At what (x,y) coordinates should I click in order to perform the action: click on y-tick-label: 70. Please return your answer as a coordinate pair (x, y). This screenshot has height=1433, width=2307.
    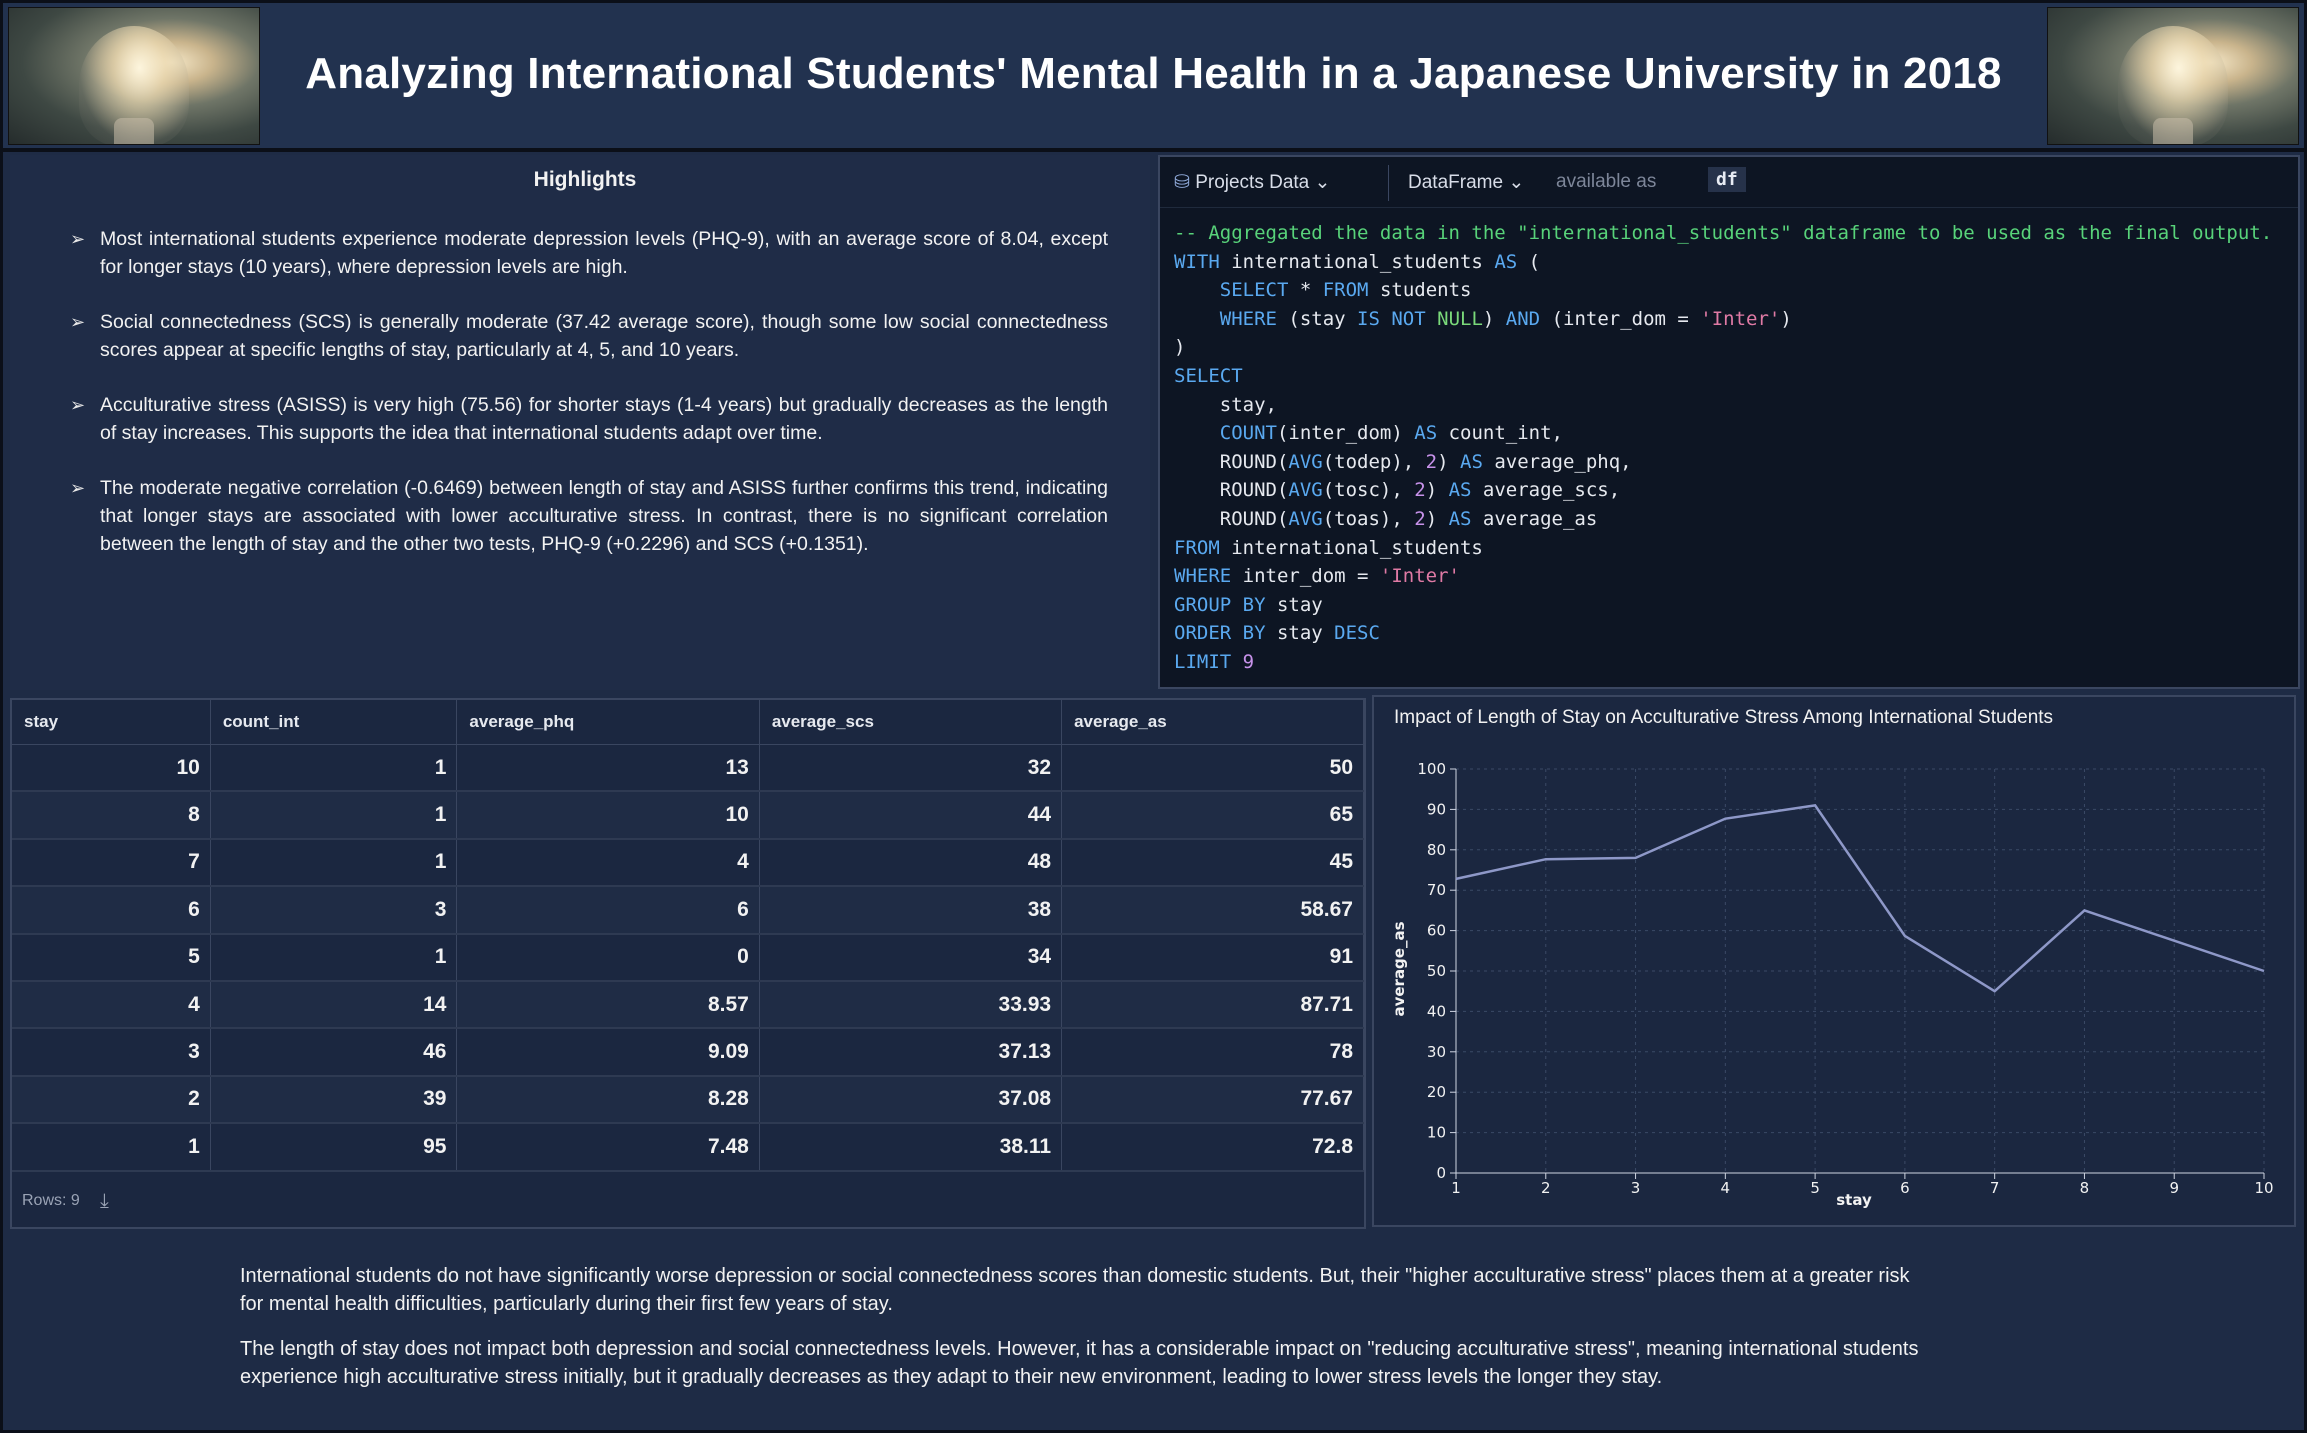
    Looking at the image, I should click on (1436, 890).